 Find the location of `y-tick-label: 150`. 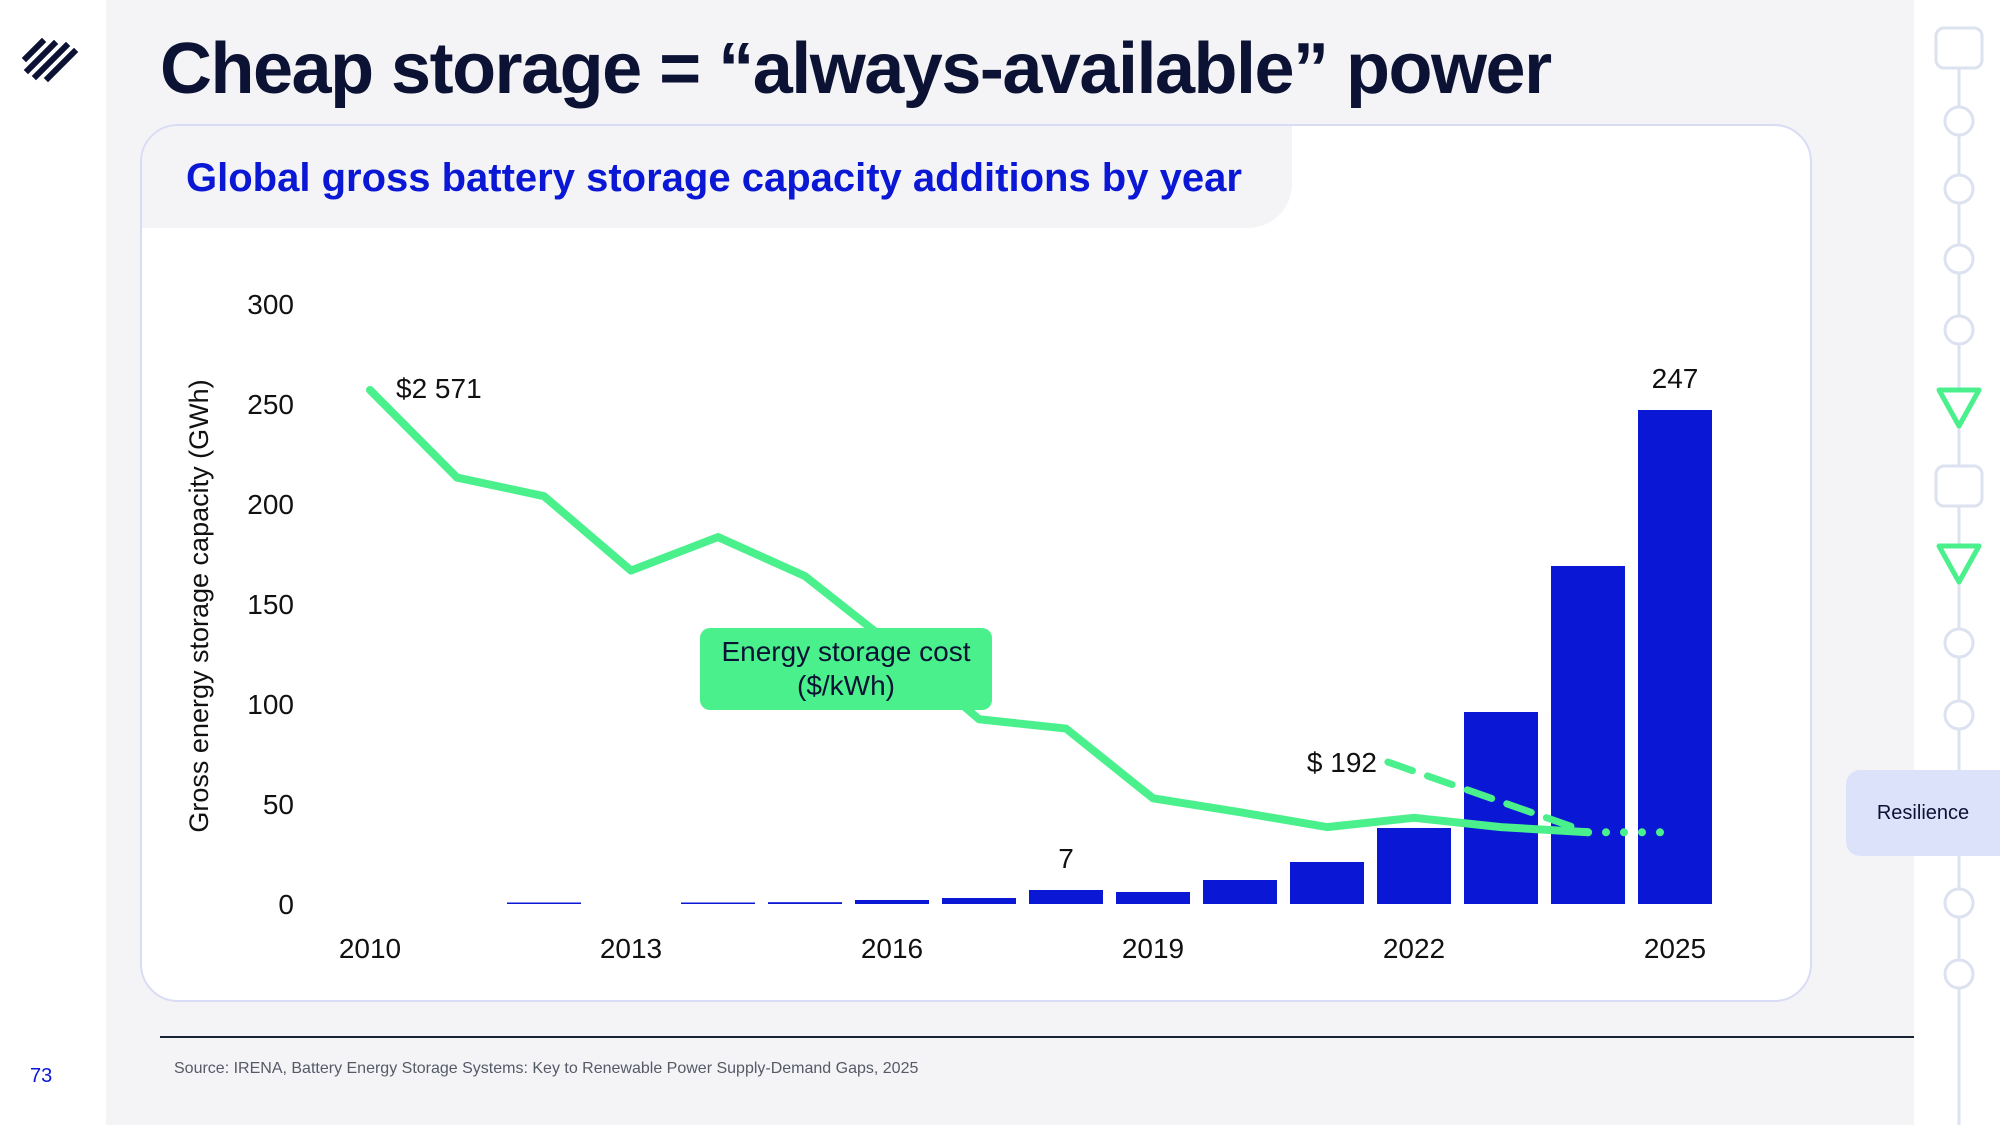

y-tick-label: 150 is located at coordinates (270, 604).